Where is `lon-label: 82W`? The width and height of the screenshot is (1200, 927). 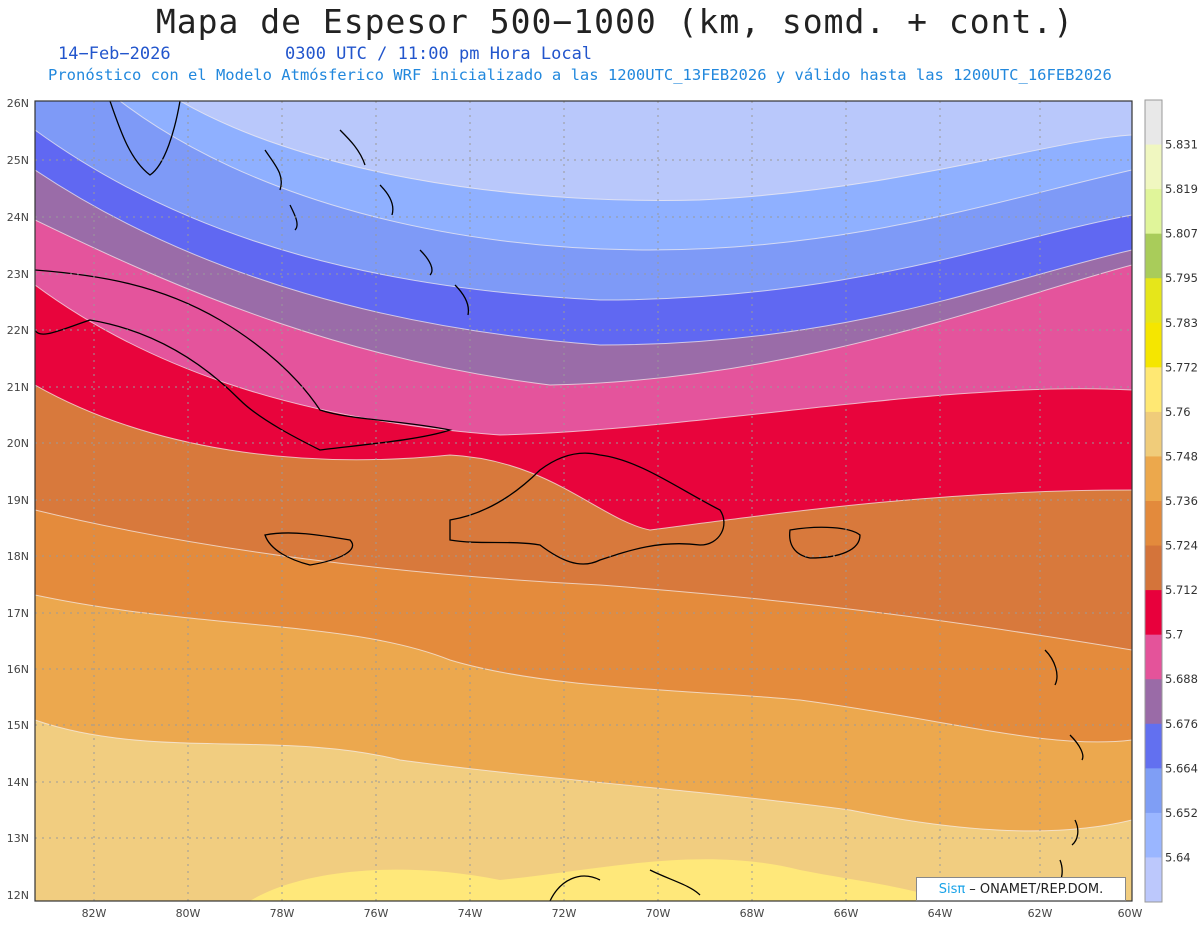
lon-label: 82W is located at coordinates (94, 913).